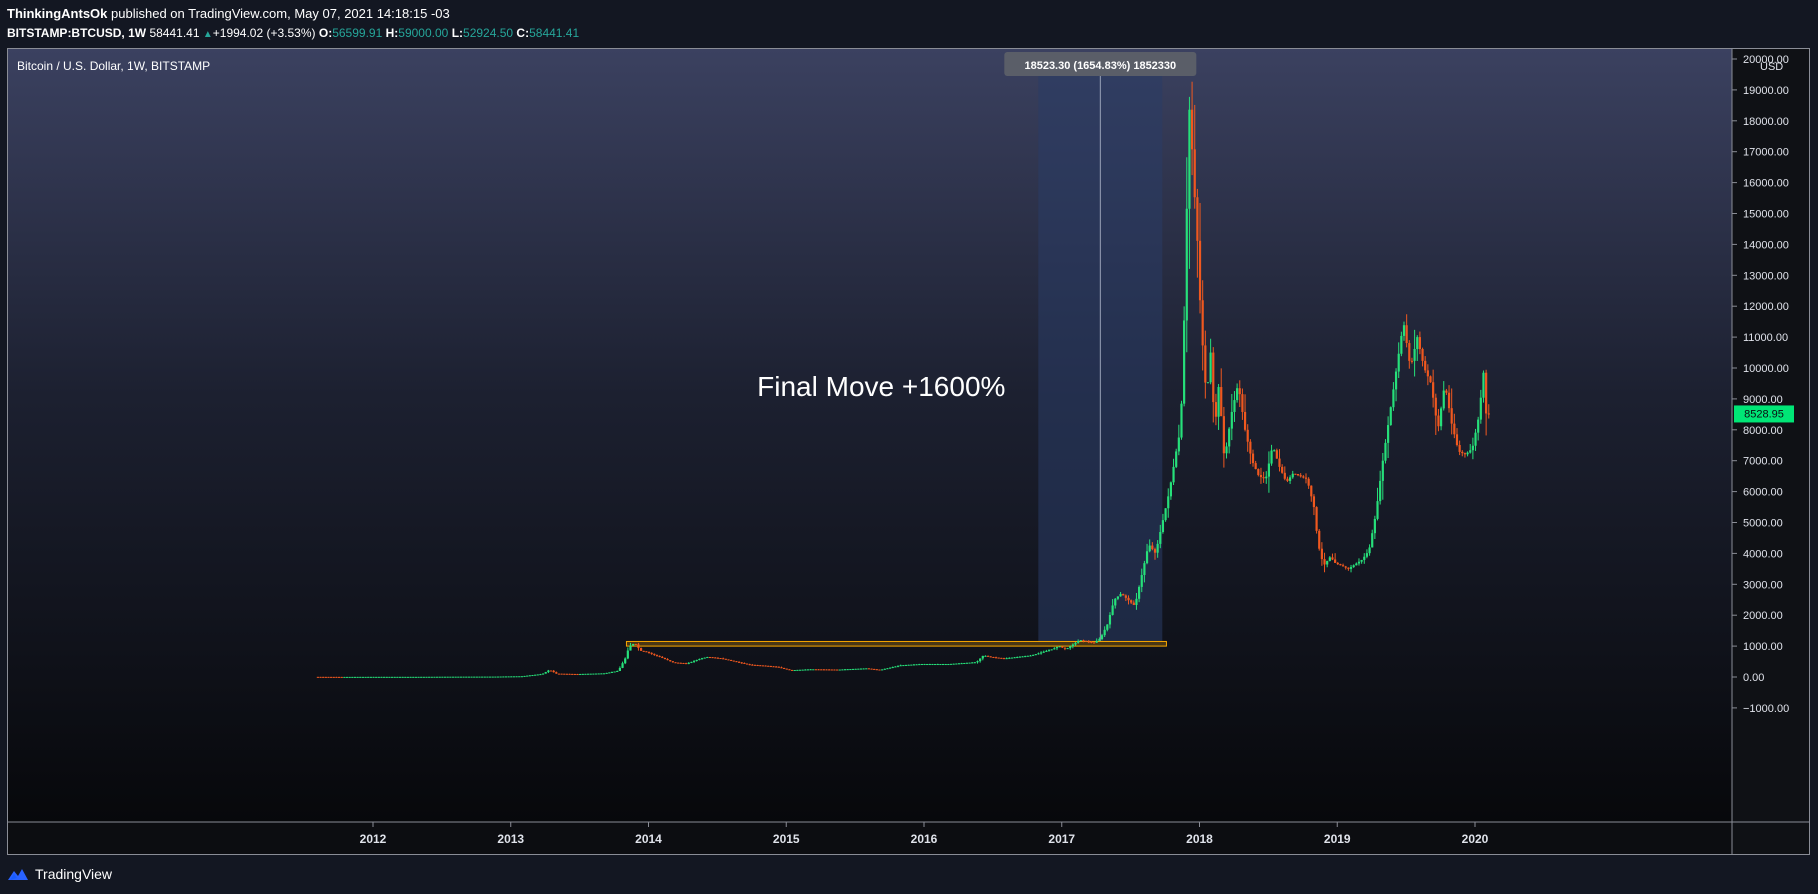 This screenshot has height=894, width=1818. Describe the element at coordinates (423, 33) in the screenshot. I see `high-value: 59000.00` at that location.